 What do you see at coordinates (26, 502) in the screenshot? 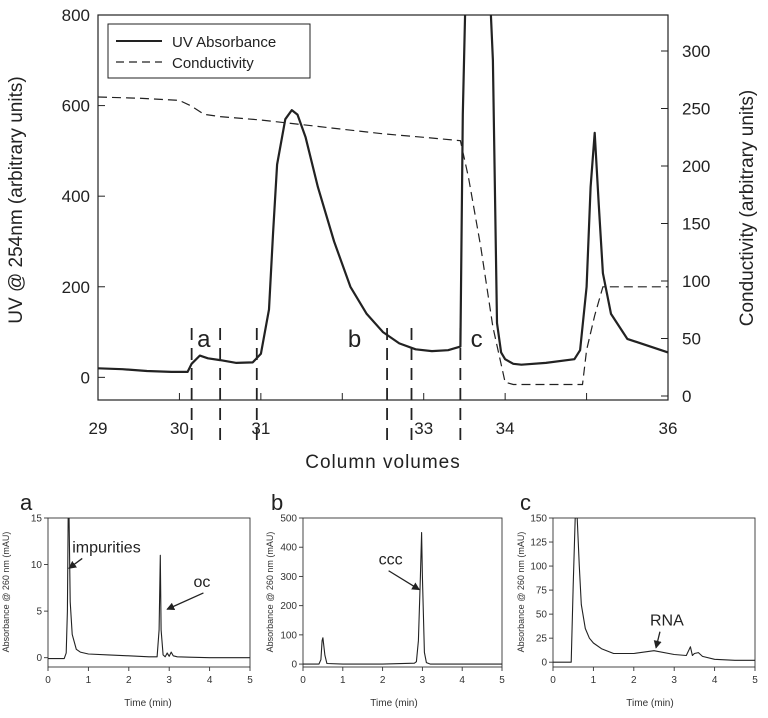
I see `panel-a-label: a` at bounding box center [26, 502].